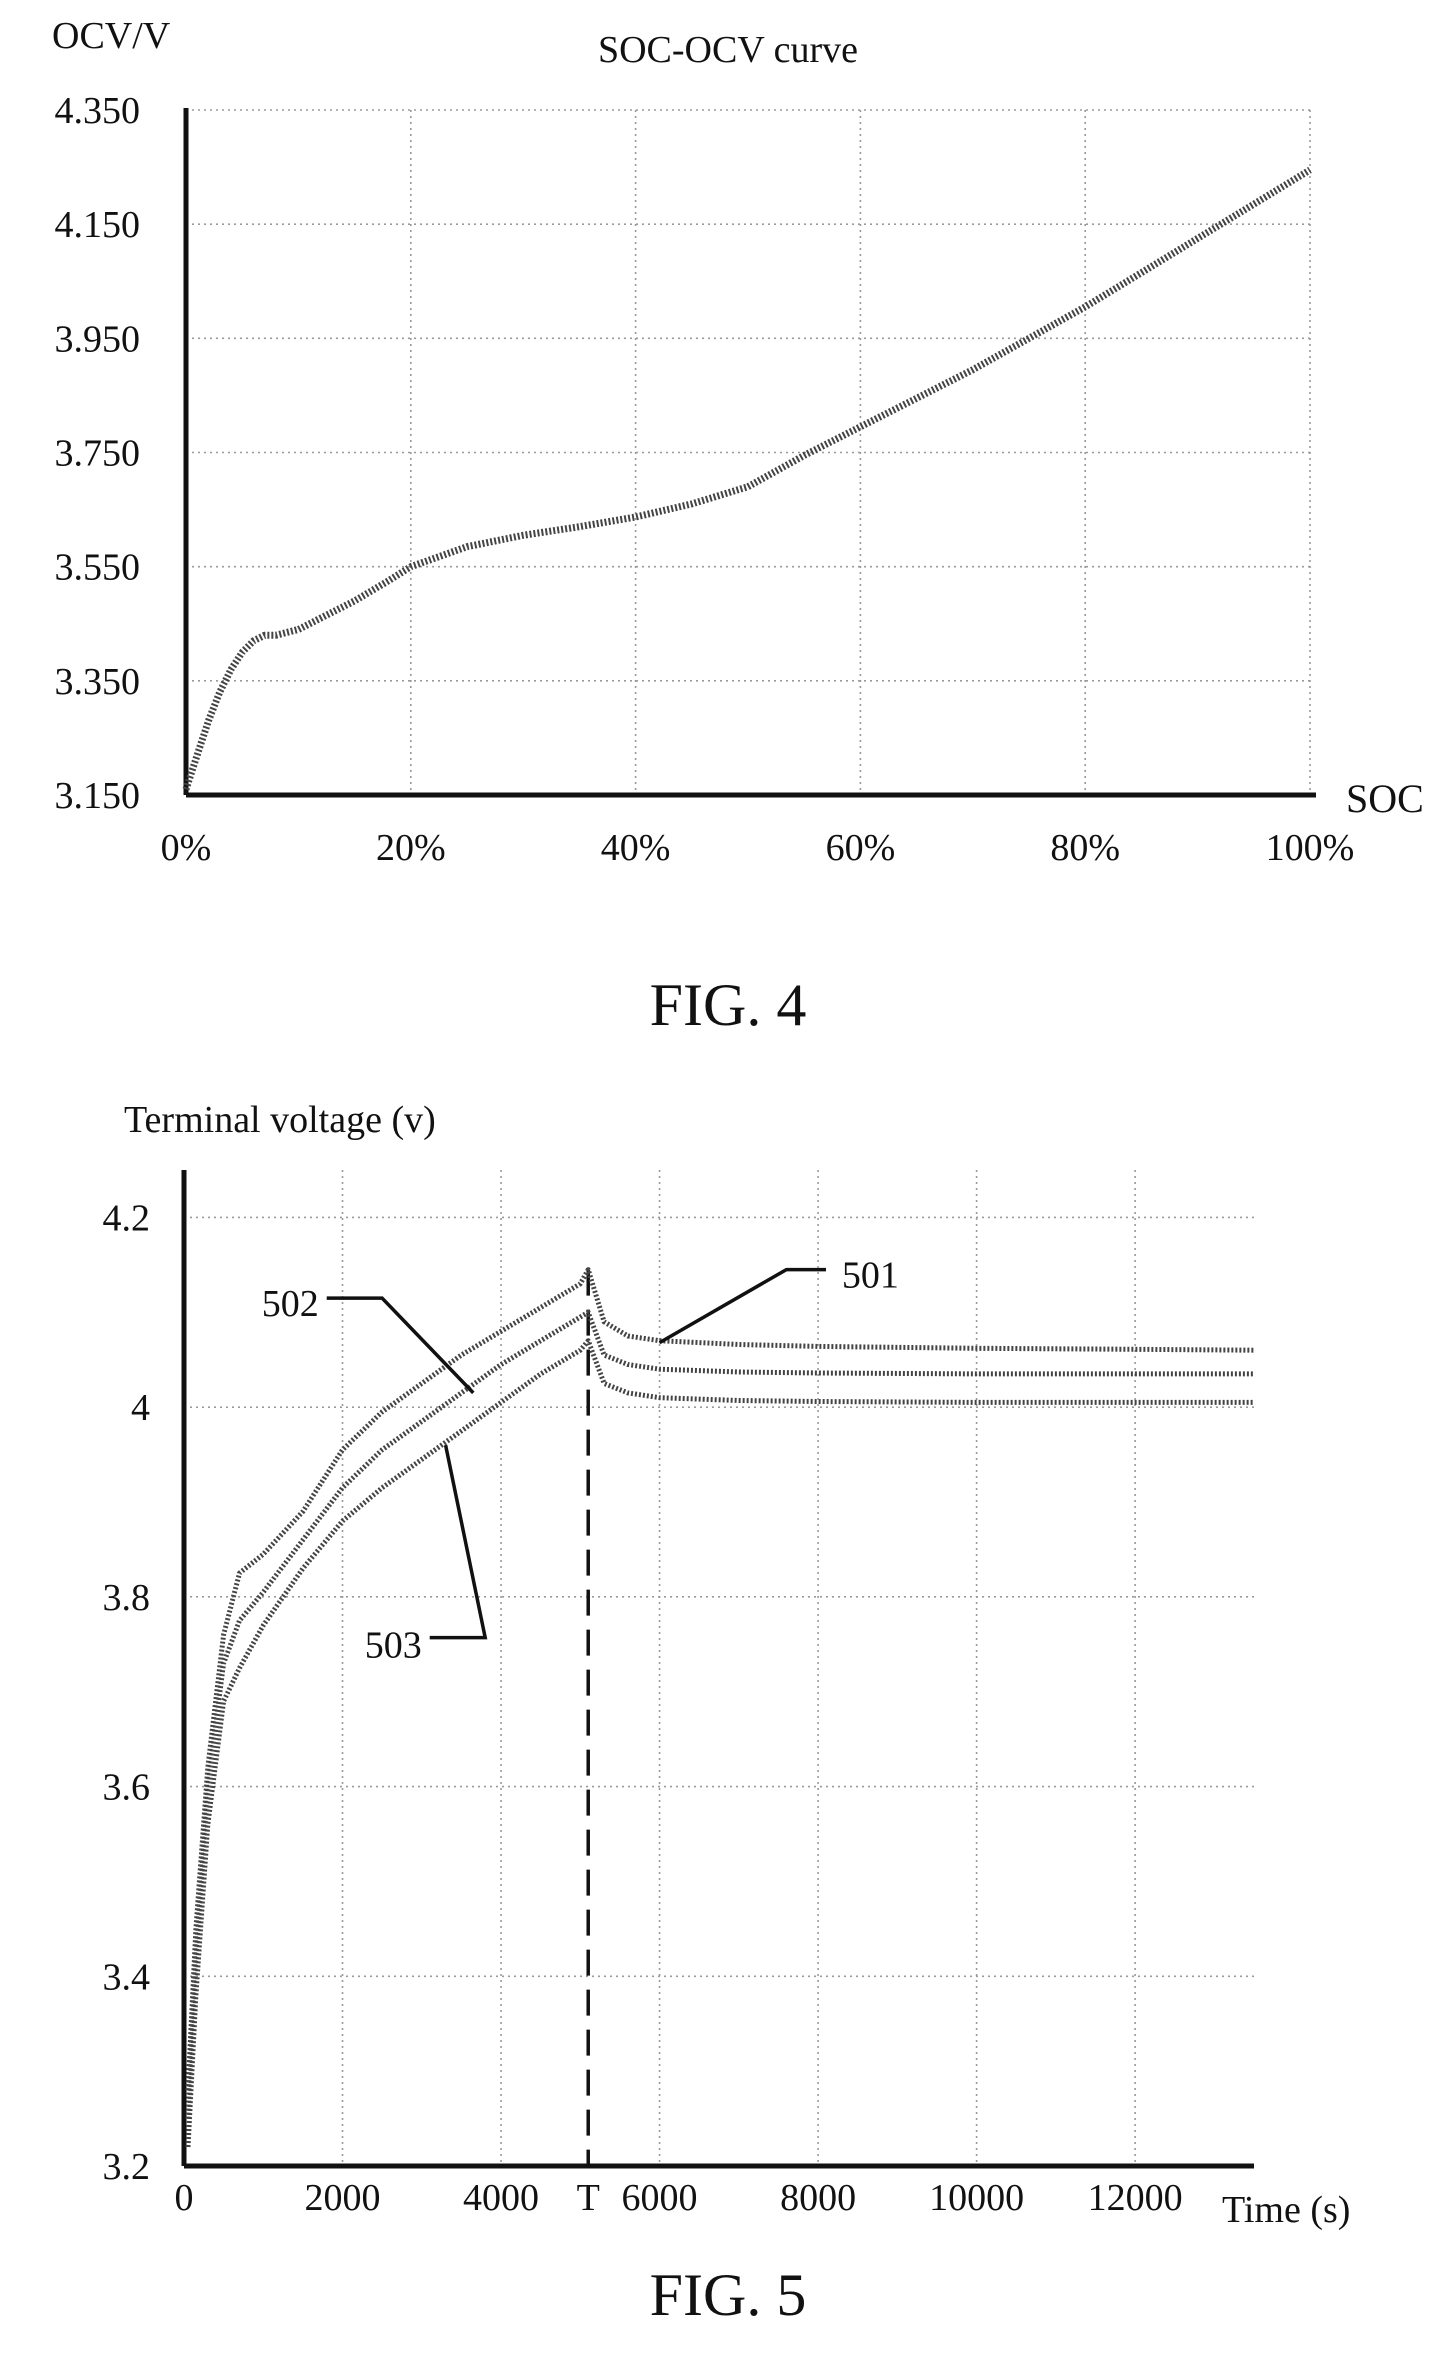  What do you see at coordinates (343, 2198) in the screenshot?
I see `x-tick-label: 2000` at bounding box center [343, 2198].